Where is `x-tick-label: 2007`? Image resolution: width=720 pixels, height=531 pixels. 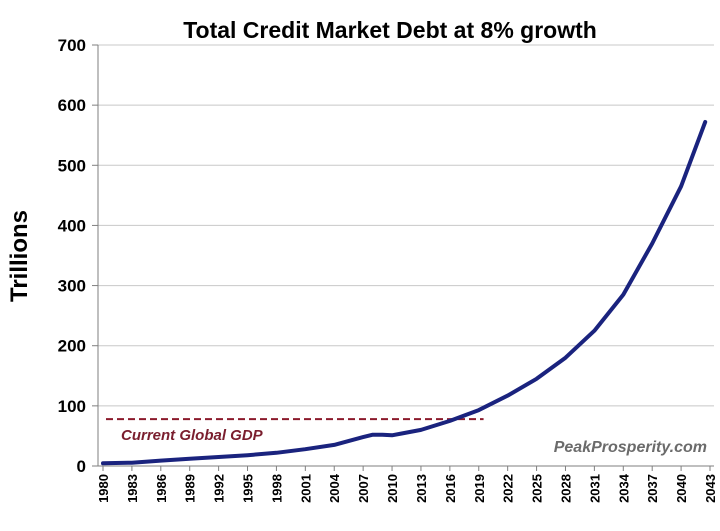
x-tick-label: 2007 is located at coordinates (363, 488).